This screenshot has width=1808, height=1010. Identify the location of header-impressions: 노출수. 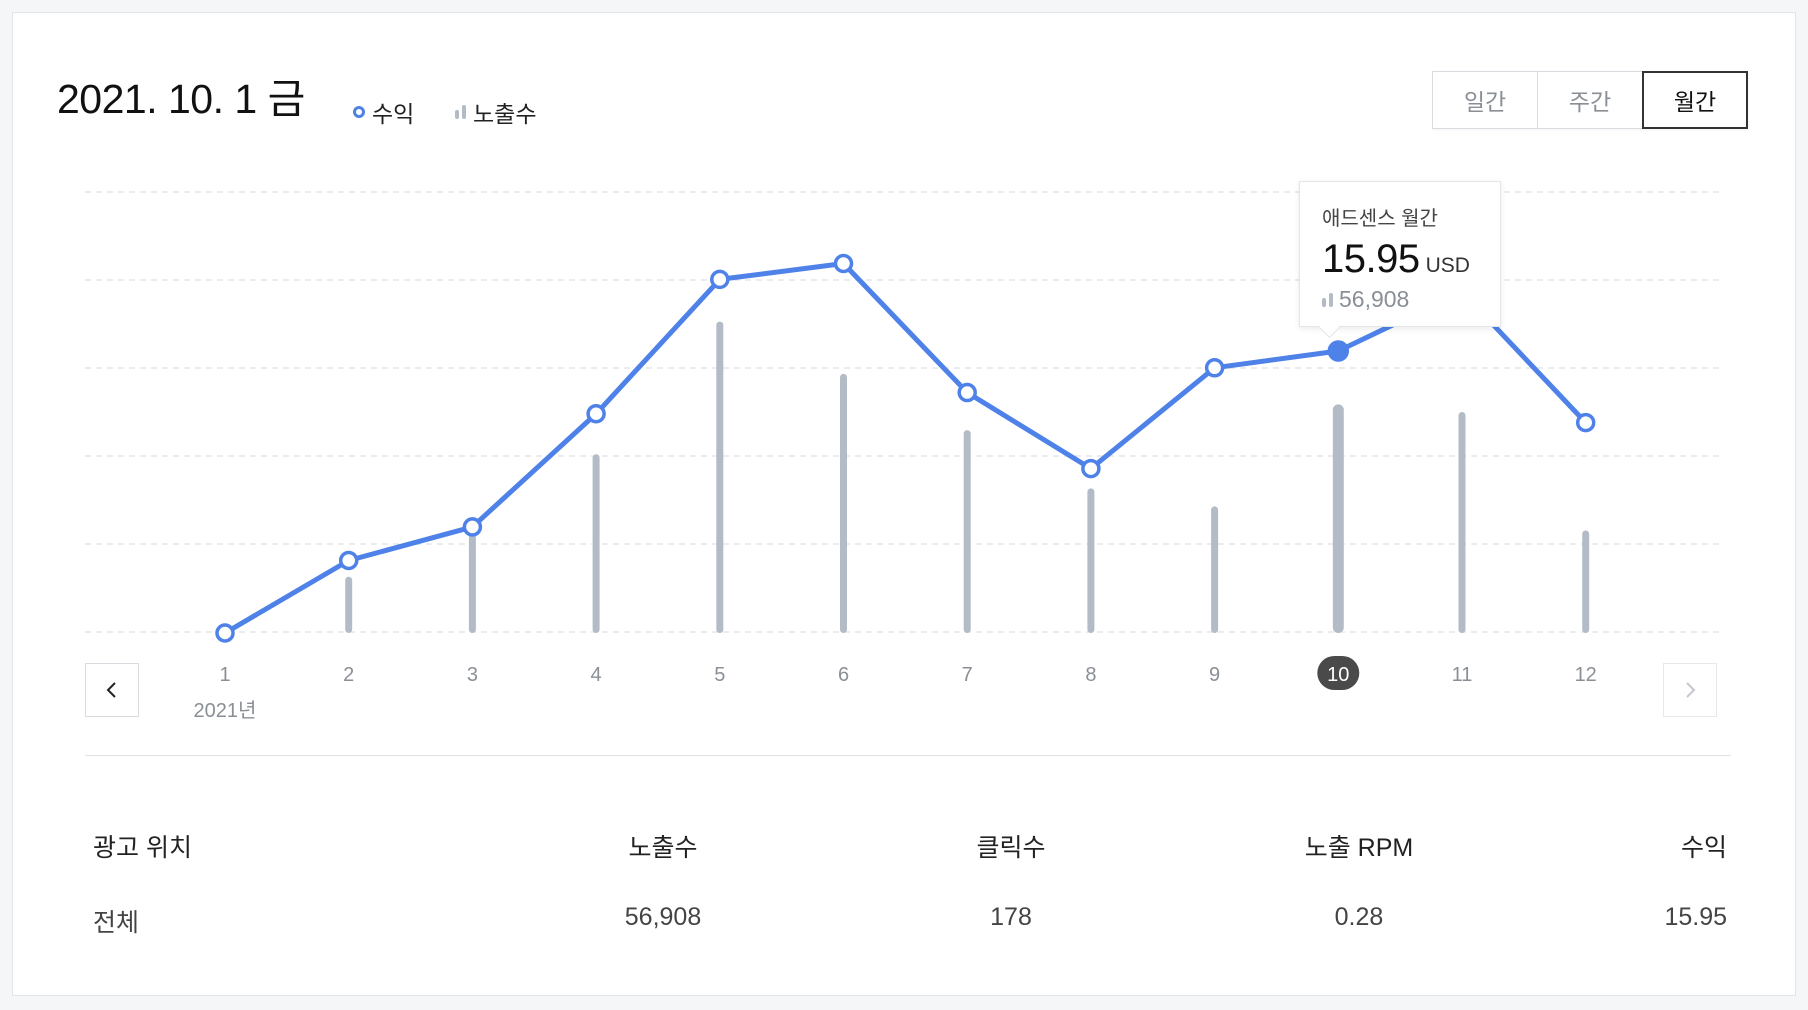
(663, 848).